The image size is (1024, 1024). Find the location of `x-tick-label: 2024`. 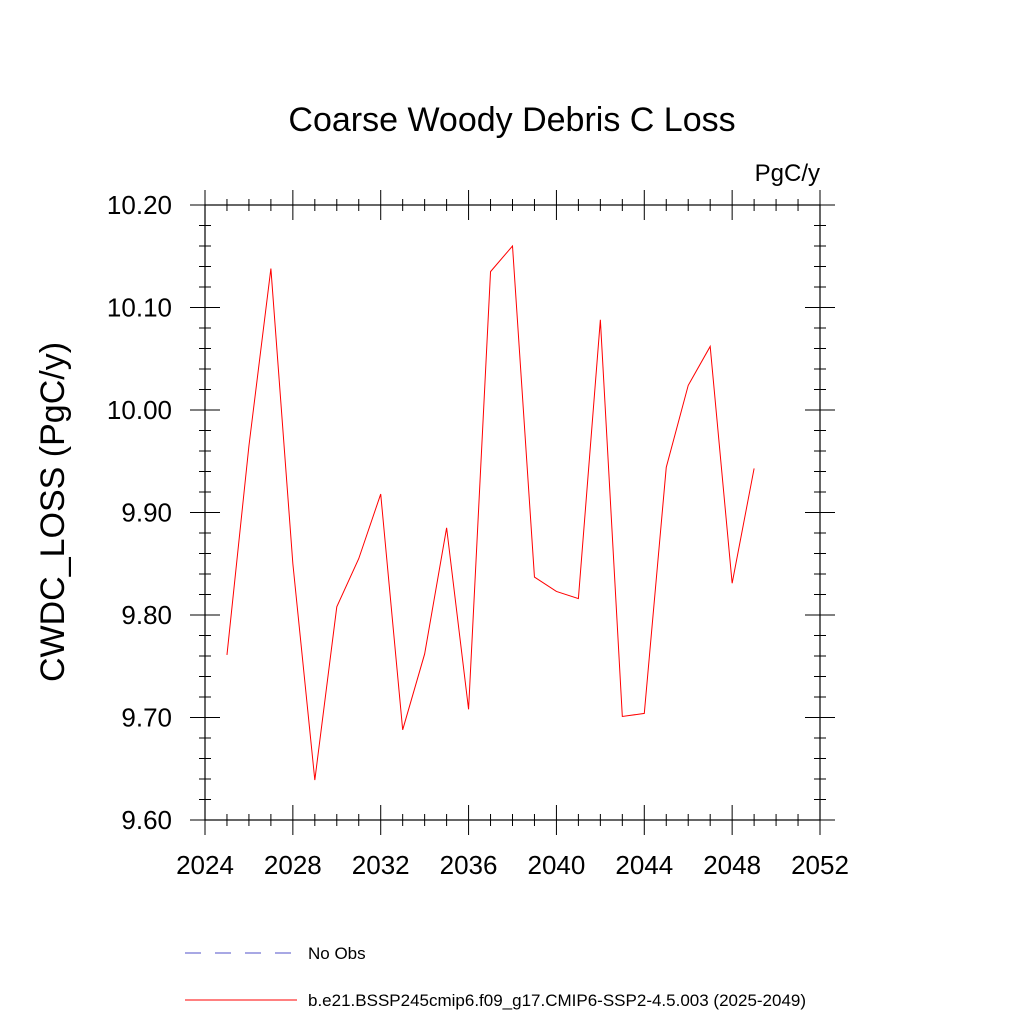

x-tick-label: 2024 is located at coordinates (205, 865).